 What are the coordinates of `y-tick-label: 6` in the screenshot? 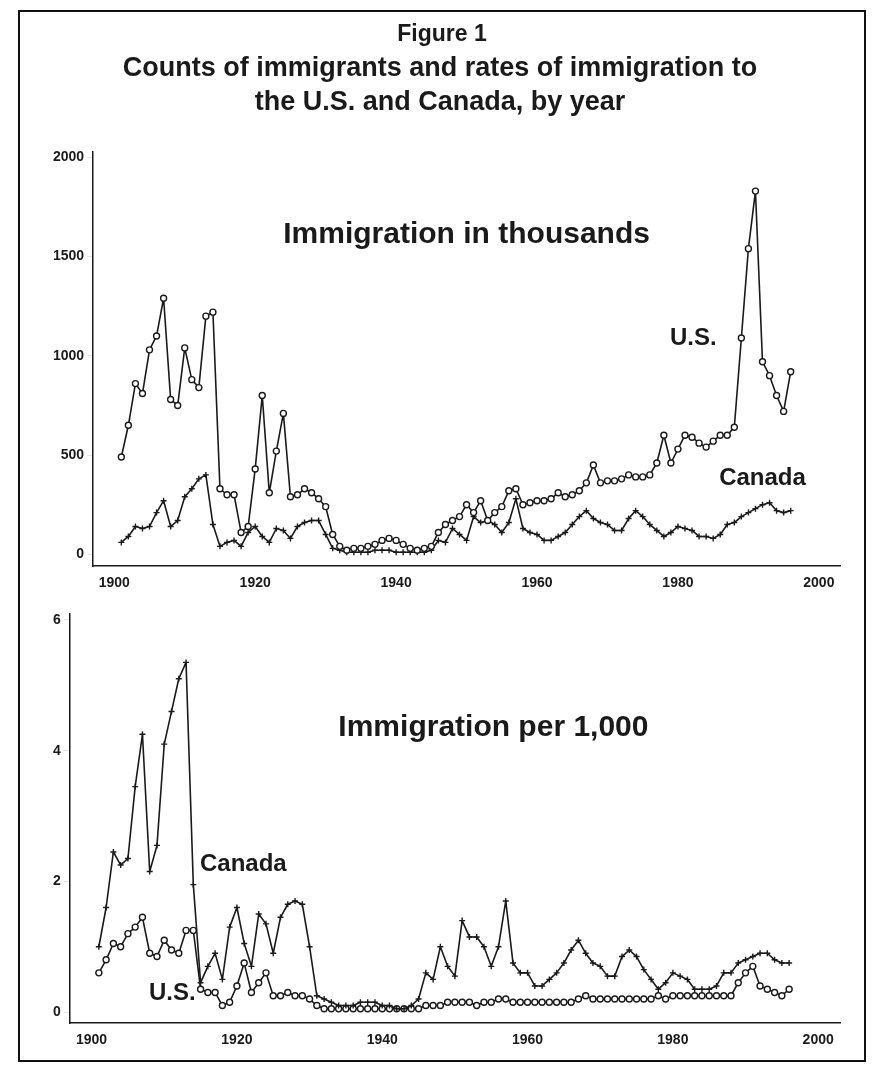 It's located at (56, 618).